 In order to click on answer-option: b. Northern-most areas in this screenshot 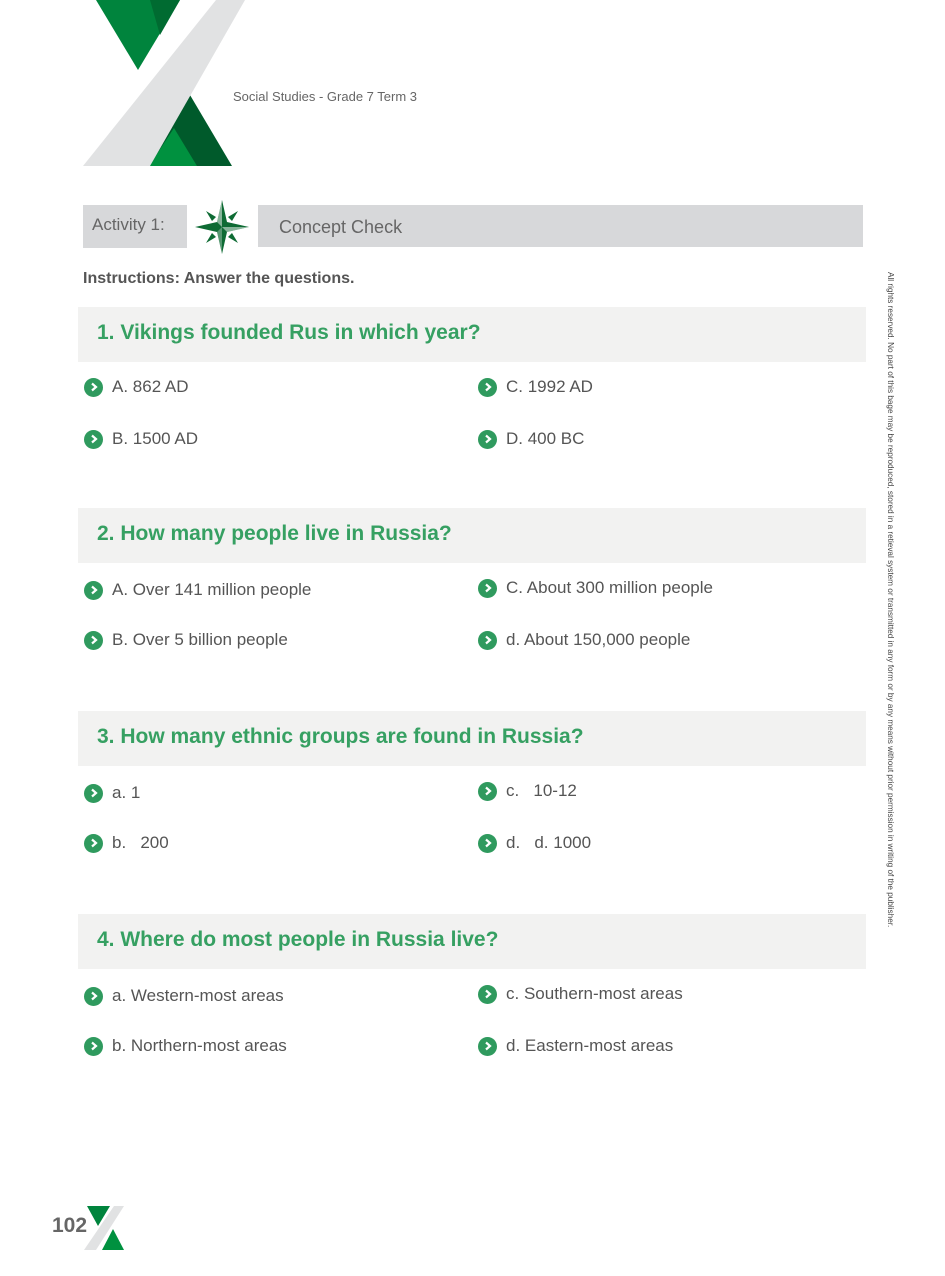, I will do `click(185, 1046)`.